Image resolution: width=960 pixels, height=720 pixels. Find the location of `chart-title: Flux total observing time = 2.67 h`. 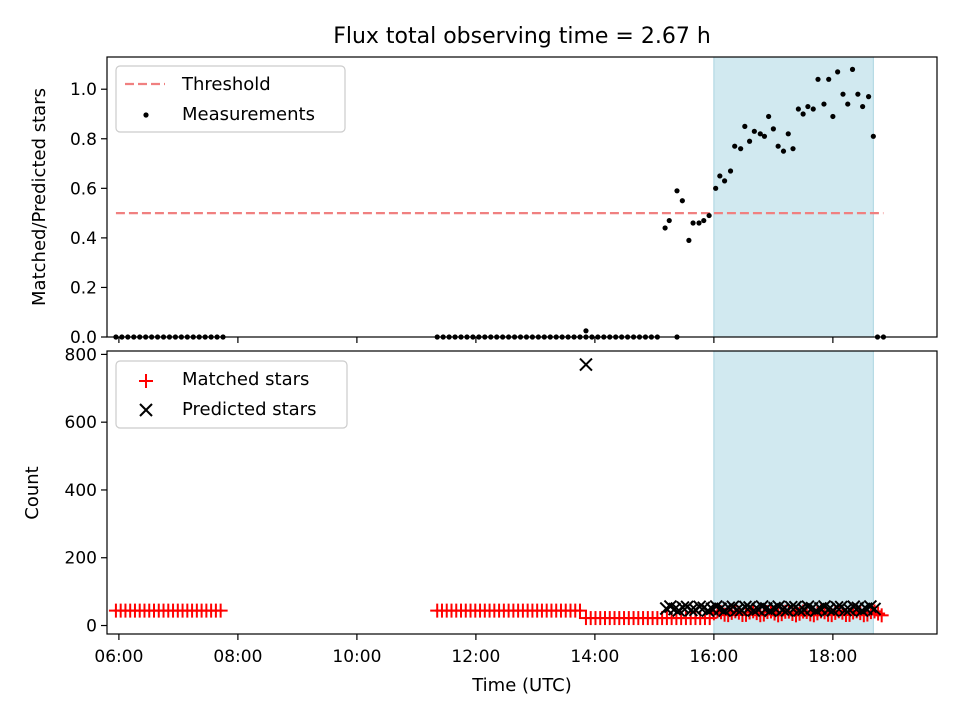

chart-title: Flux total observing time = 2.67 h is located at coordinates (522, 36).